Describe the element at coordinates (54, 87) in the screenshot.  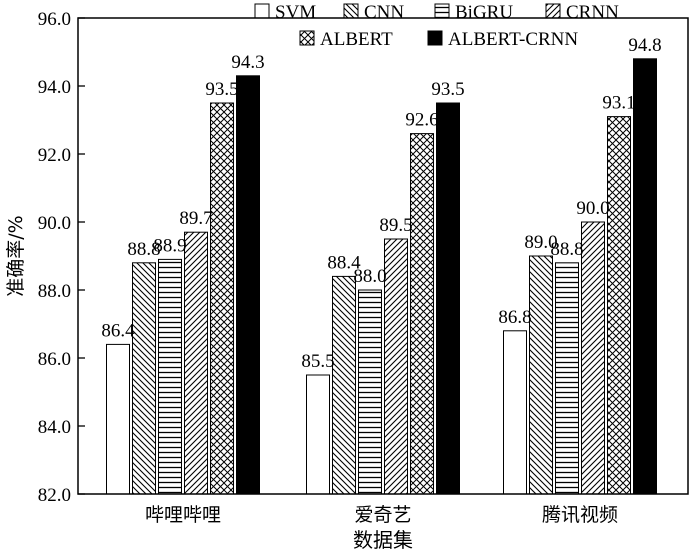
I see `y-tick-label: 94.0` at that location.